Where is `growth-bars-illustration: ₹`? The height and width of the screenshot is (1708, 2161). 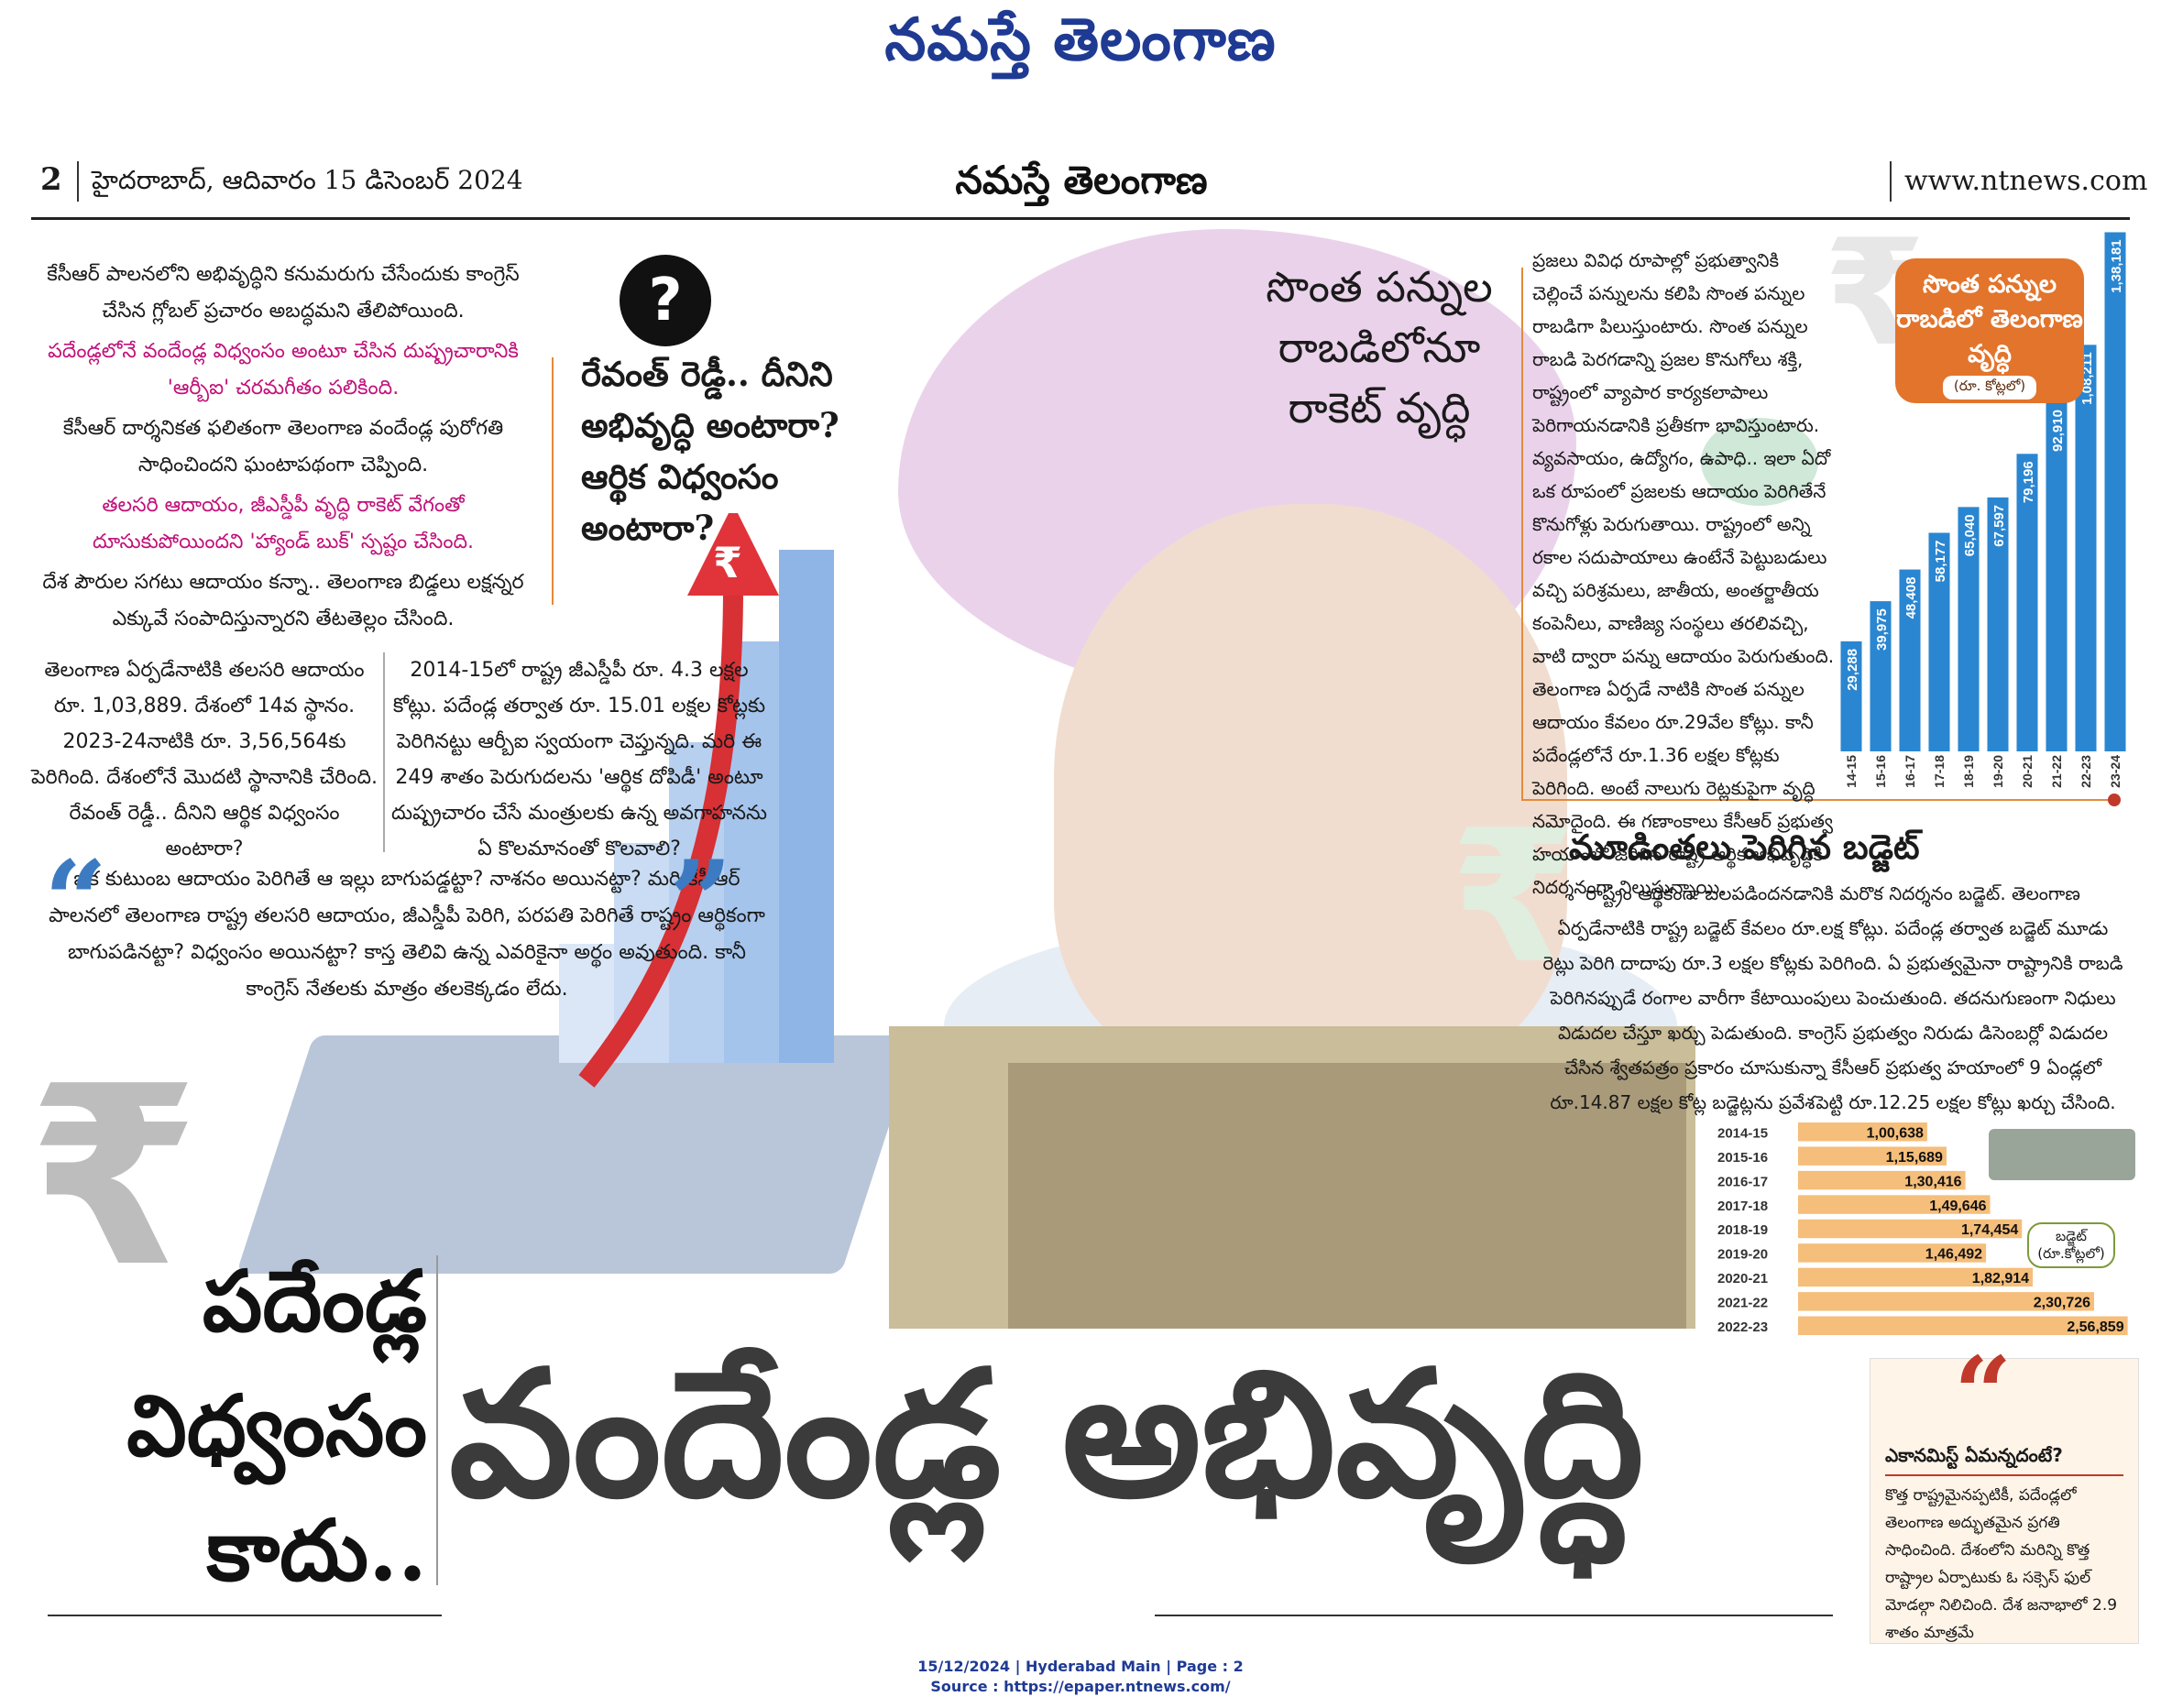 growth-bars-illustration: ₹ is located at coordinates (696, 800).